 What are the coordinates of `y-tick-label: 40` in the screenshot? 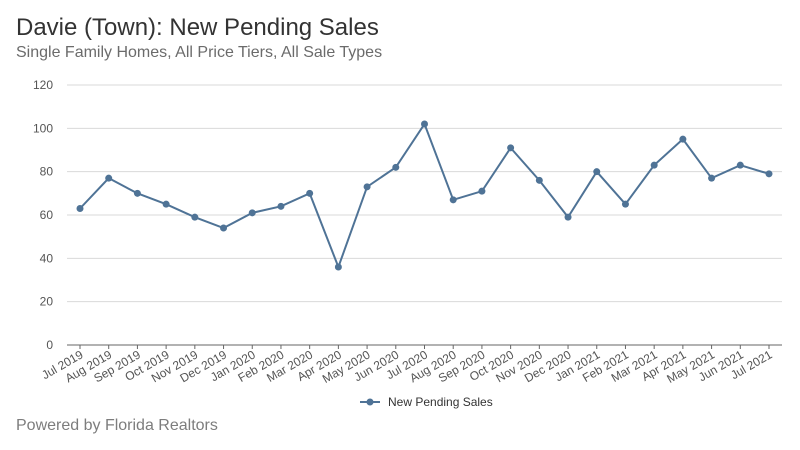 It's located at (47, 258).